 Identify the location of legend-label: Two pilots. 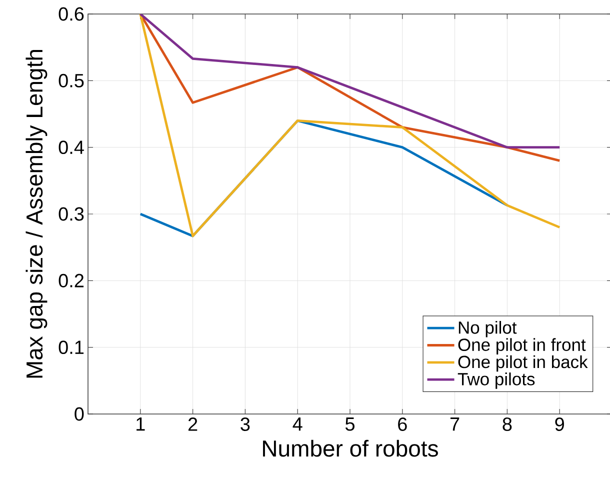
(496, 380).